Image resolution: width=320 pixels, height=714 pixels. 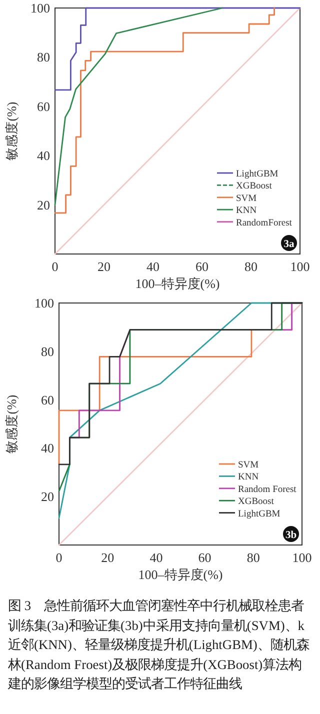 I want to click on legend-label: RandomForest, so click(x=264, y=223).